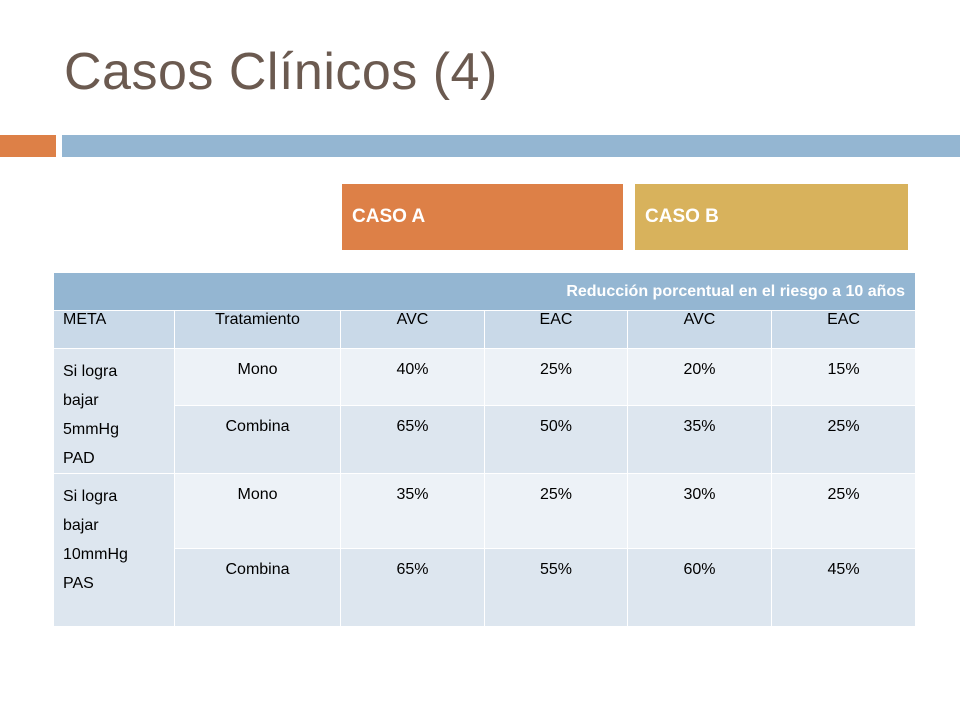 The height and width of the screenshot is (720, 960). Describe the element at coordinates (843, 377) in the screenshot. I see `value-cell: 15%` at that location.